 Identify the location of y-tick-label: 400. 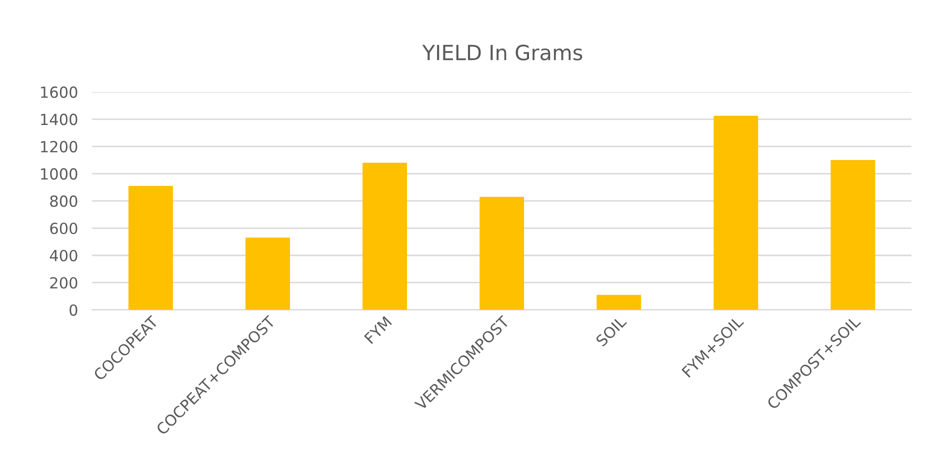
(64, 256).